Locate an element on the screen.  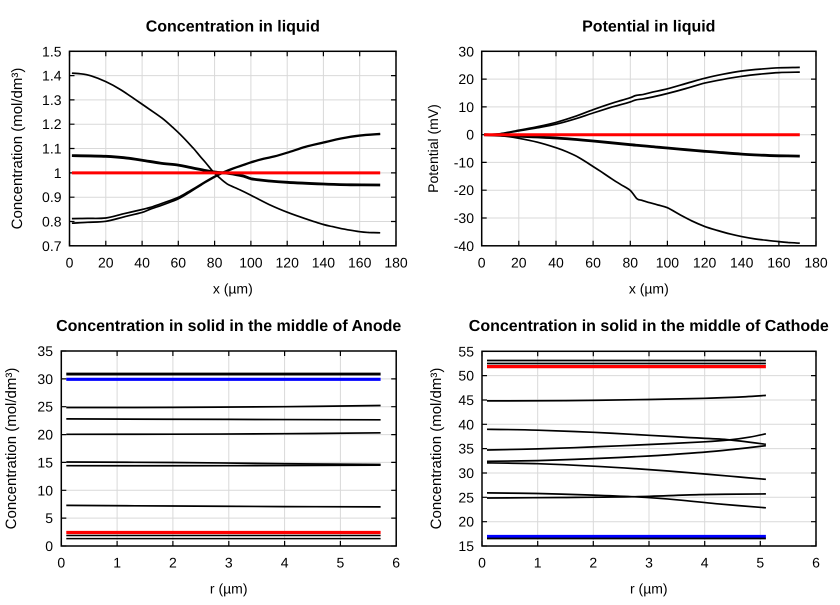
svg-text: 1.3 is located at coordinates (52, 100).